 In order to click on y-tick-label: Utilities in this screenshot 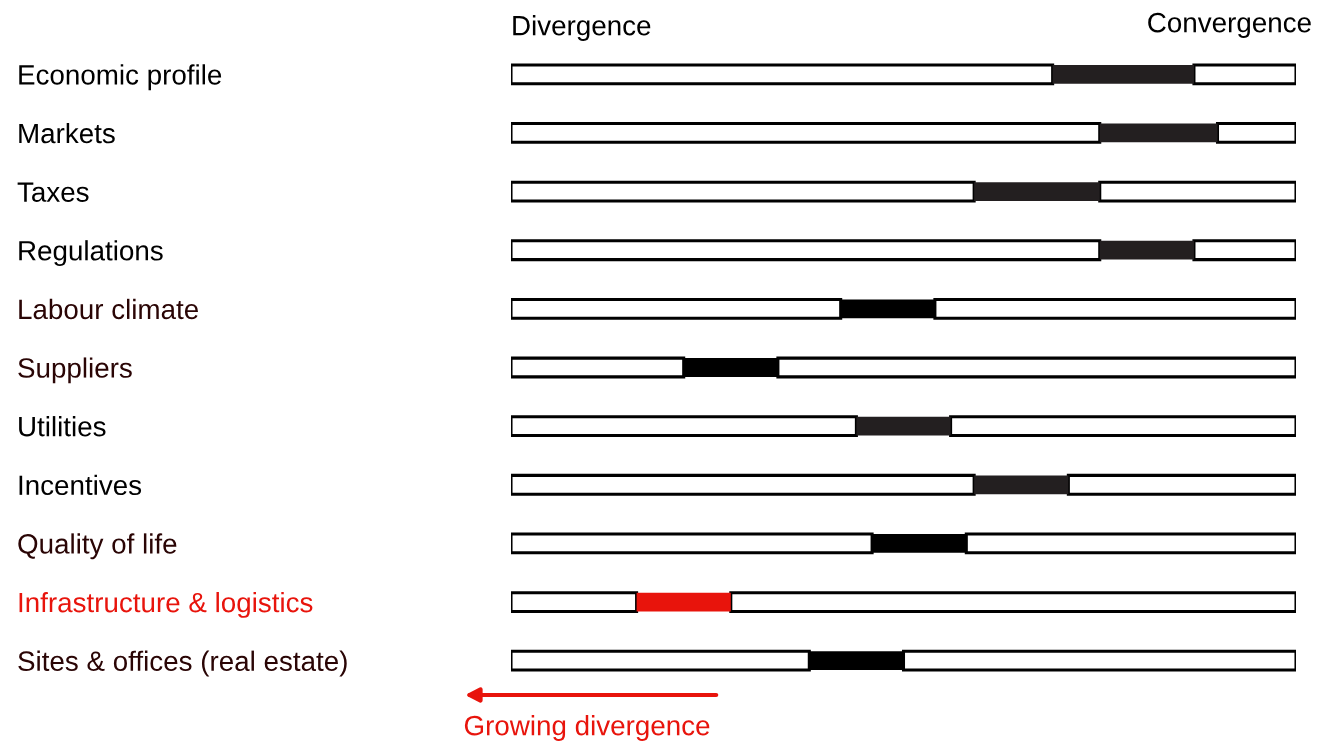, I will do `click(62, 426)`.